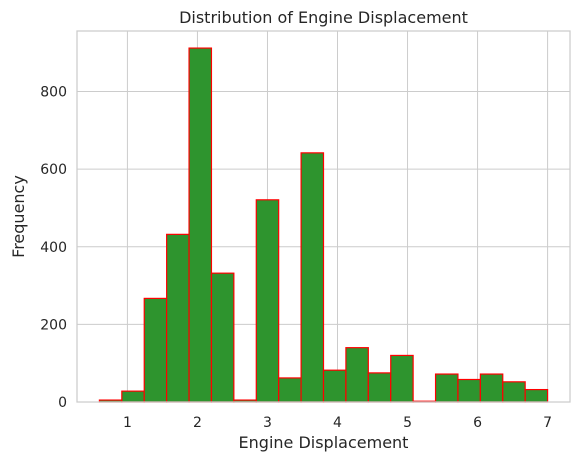 The height and width of the screenshot is (463, 581). I want to click on x-tick-label: 5, so click(407, 423).